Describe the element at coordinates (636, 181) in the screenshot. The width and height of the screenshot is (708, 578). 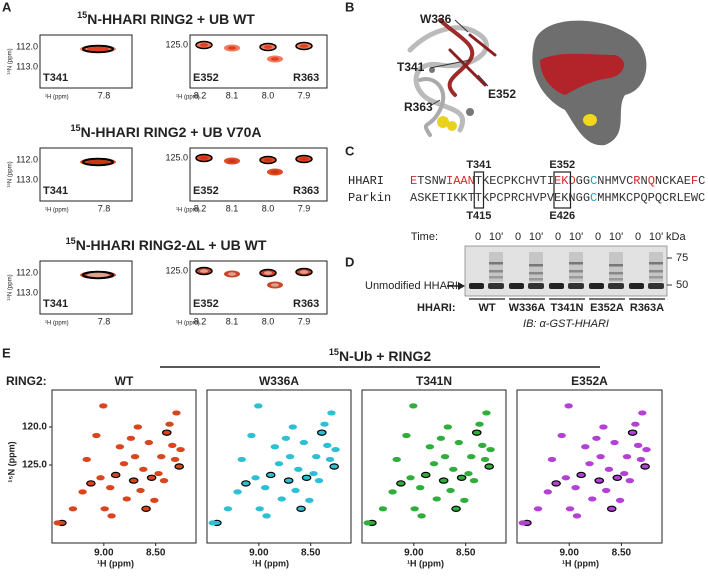
I see `residue-segment: R` at that location.